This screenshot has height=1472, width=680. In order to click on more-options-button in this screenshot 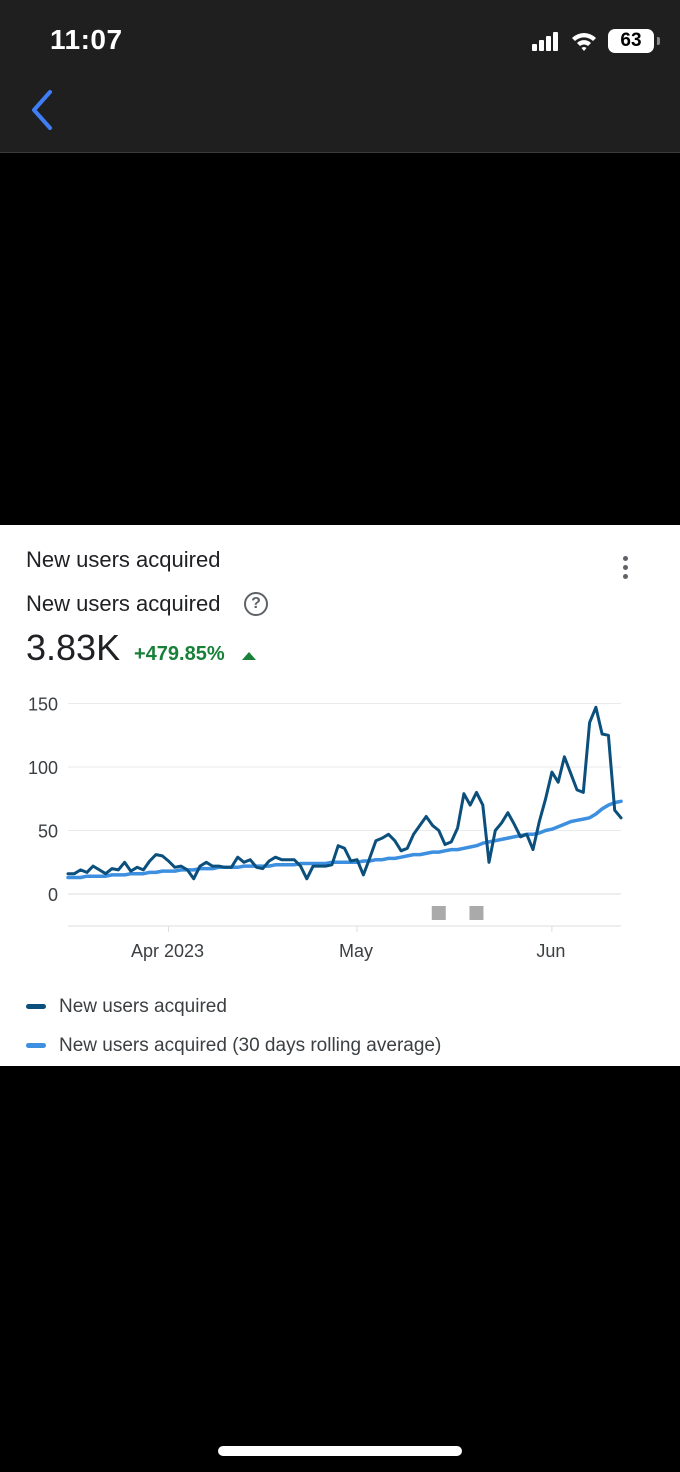, I will do `click(625, 567)`.